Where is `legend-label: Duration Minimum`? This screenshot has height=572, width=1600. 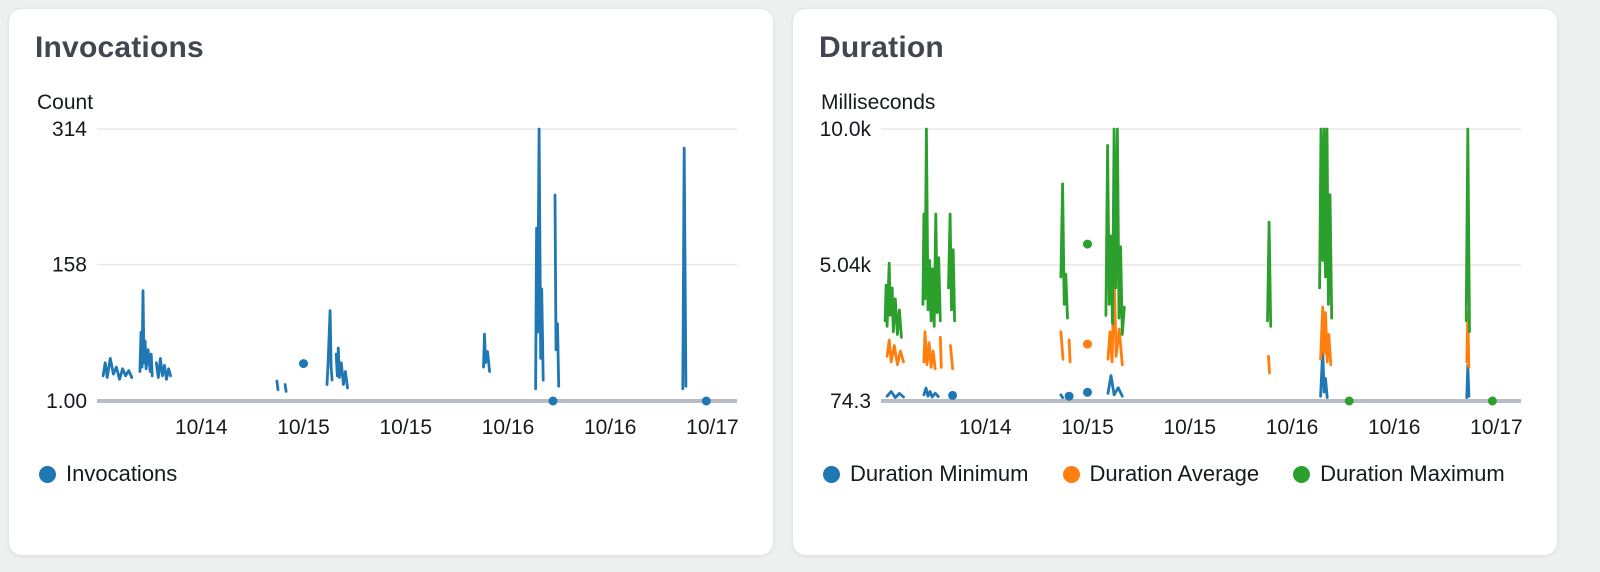 legend-label: Duration Minimum is located at coordinates (939, 473).